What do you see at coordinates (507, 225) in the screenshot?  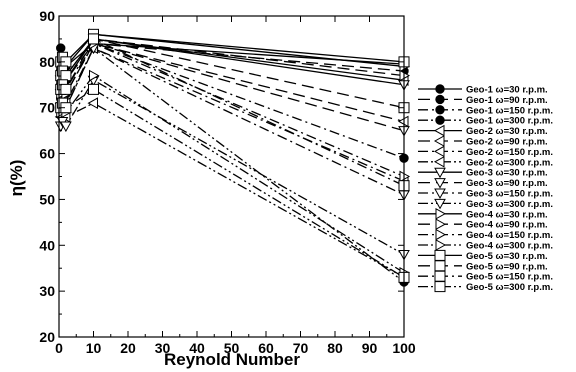 I see `legend-label: Geo-4 ω=90 r.p.m.` at bounding box center [507, 225].